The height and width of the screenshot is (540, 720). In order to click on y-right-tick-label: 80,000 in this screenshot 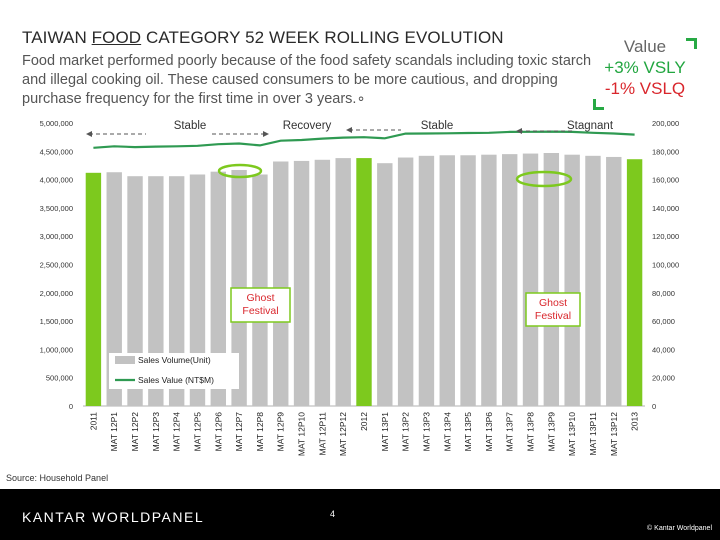, I will do `click(663, 293)`.